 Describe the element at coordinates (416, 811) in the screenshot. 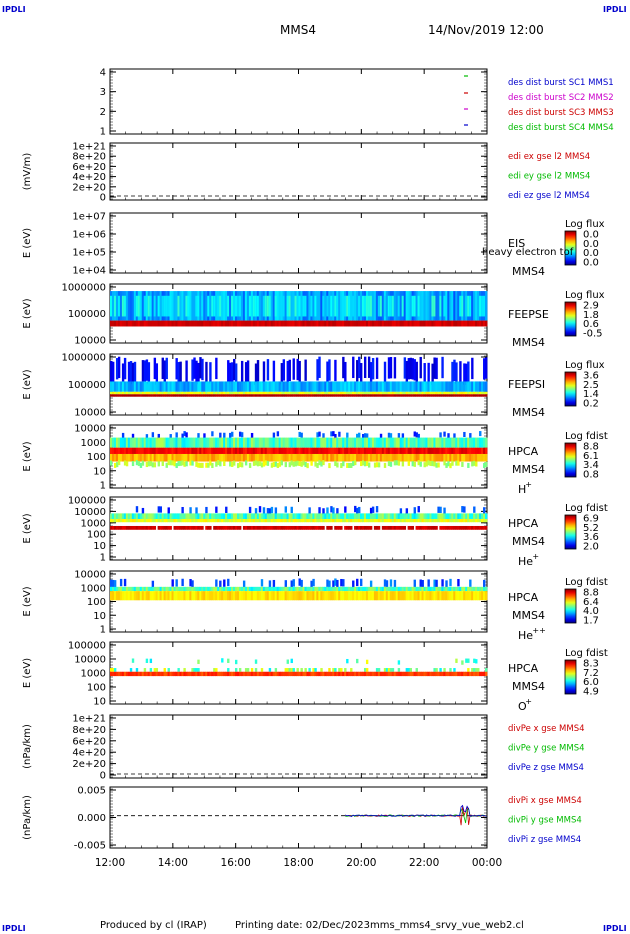

I see `divpi-series` at that location.